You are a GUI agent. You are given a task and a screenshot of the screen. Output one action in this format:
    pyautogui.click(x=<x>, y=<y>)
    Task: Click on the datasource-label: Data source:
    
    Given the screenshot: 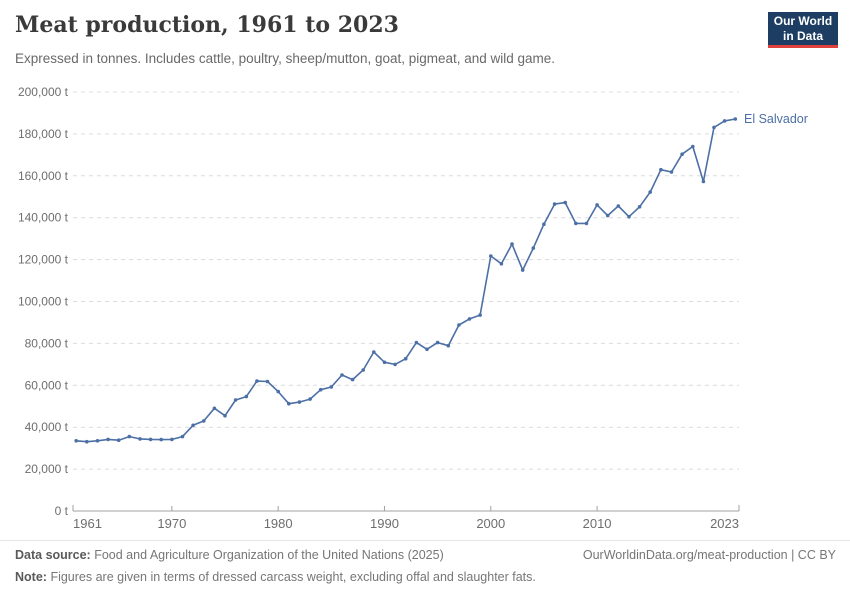 What is the action you would take?
    pyautogui.click(x=53, y=555)
    